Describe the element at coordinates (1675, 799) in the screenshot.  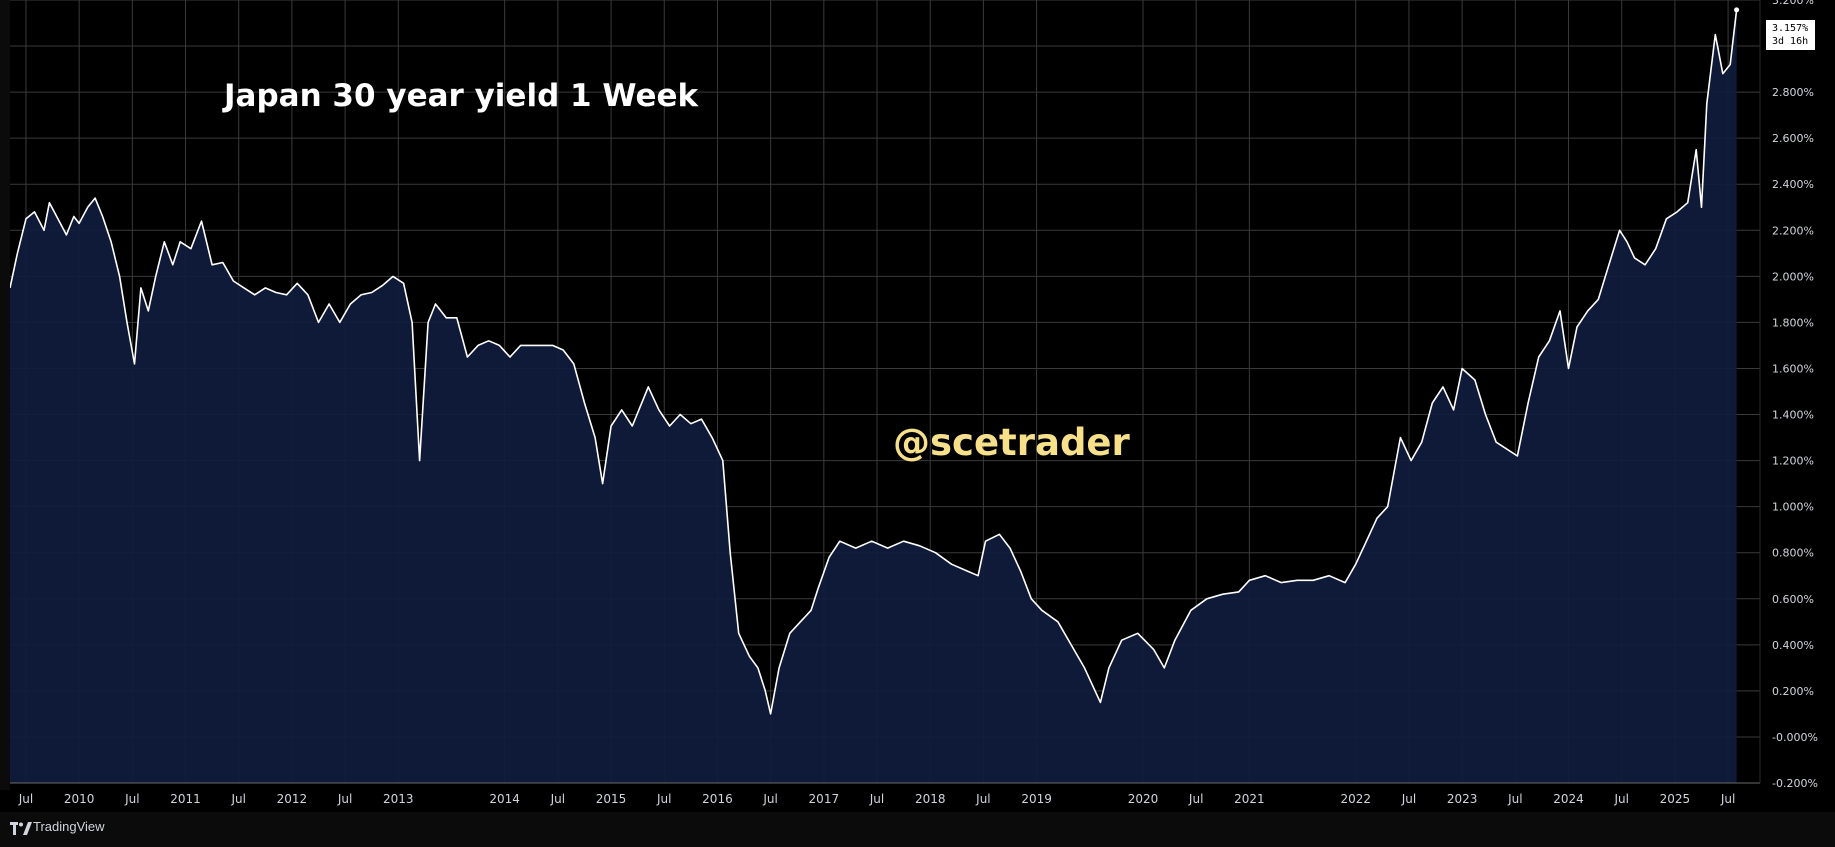
I see `x-tick-label: 2025` at that location.